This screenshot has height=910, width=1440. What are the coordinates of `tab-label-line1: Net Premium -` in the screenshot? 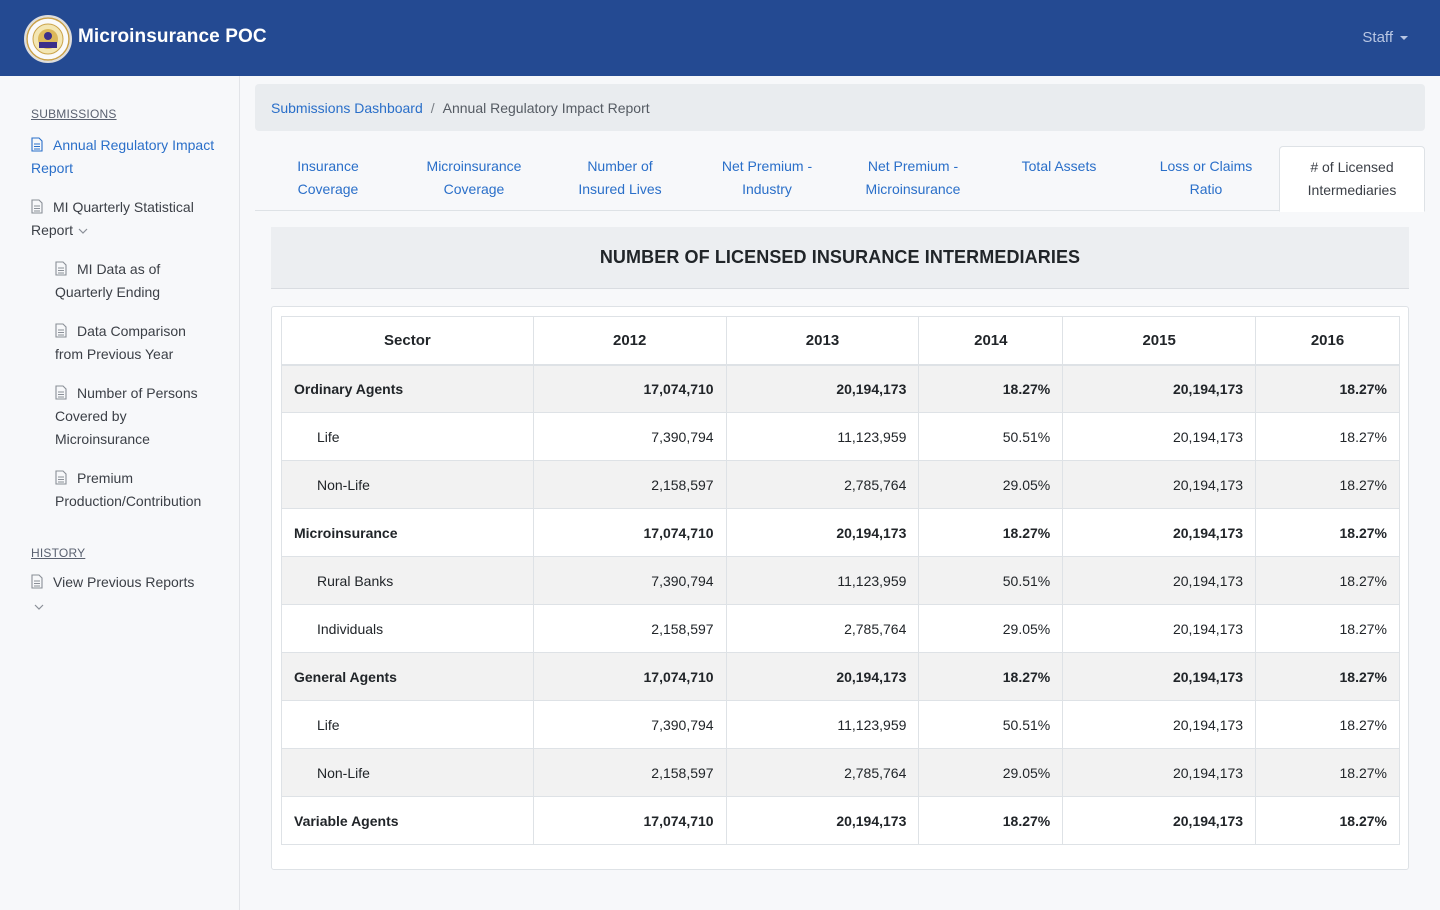 It's located at (767, 166).